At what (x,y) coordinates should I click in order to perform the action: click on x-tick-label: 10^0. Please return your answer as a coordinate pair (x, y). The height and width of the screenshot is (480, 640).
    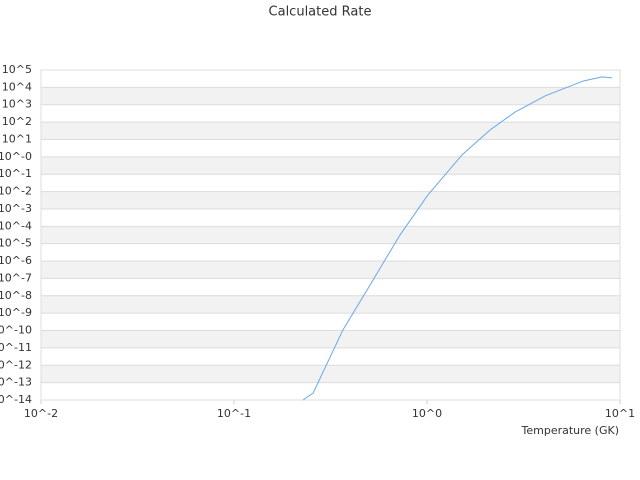
    Looking at the image, I should click on (427, 413).